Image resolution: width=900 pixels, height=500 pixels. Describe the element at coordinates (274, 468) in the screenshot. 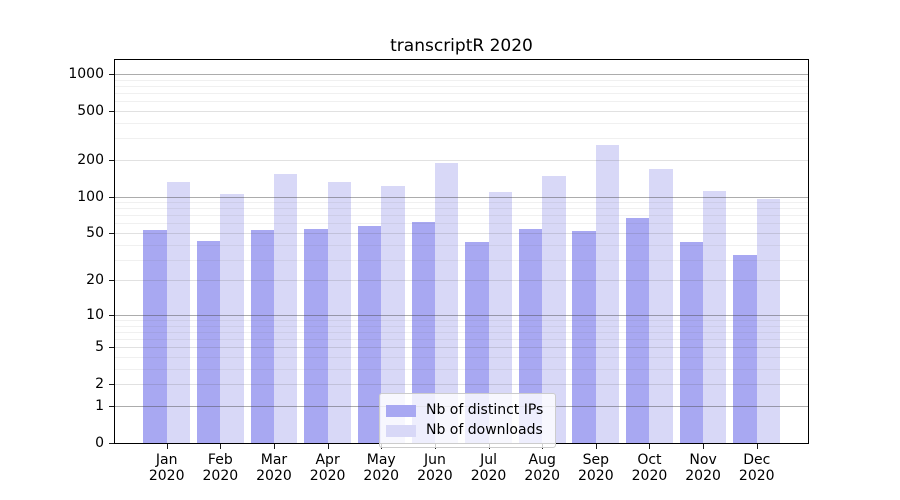

I see `x-tick-label-mar: Mar 2020` at that location.